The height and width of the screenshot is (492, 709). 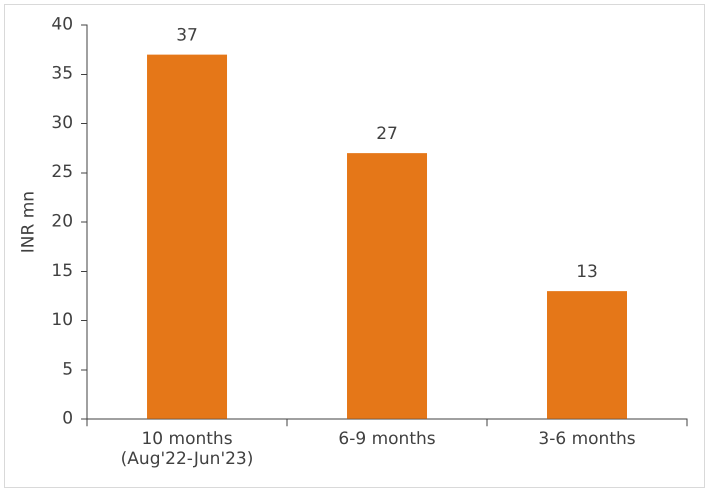 What do you see at coordinates (387, 438) in the screenshot?
I see `x-tick-label: 6-9 months` at bounding box center [387, 438].